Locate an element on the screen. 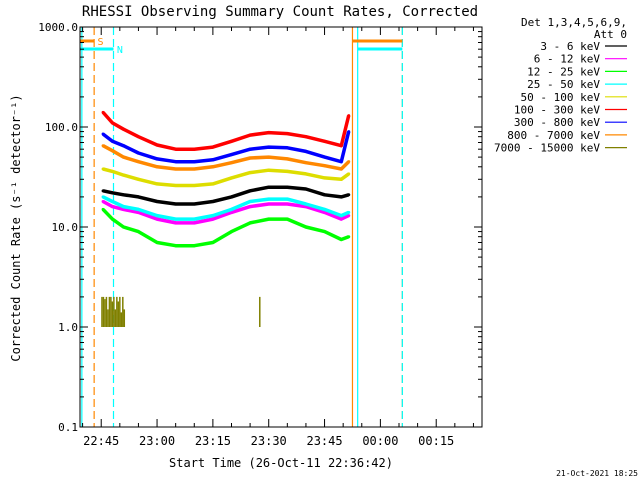 This screenshot has width=640, height=480. x-tick-label-0: 22:45 is located at coordinates (101, 441).